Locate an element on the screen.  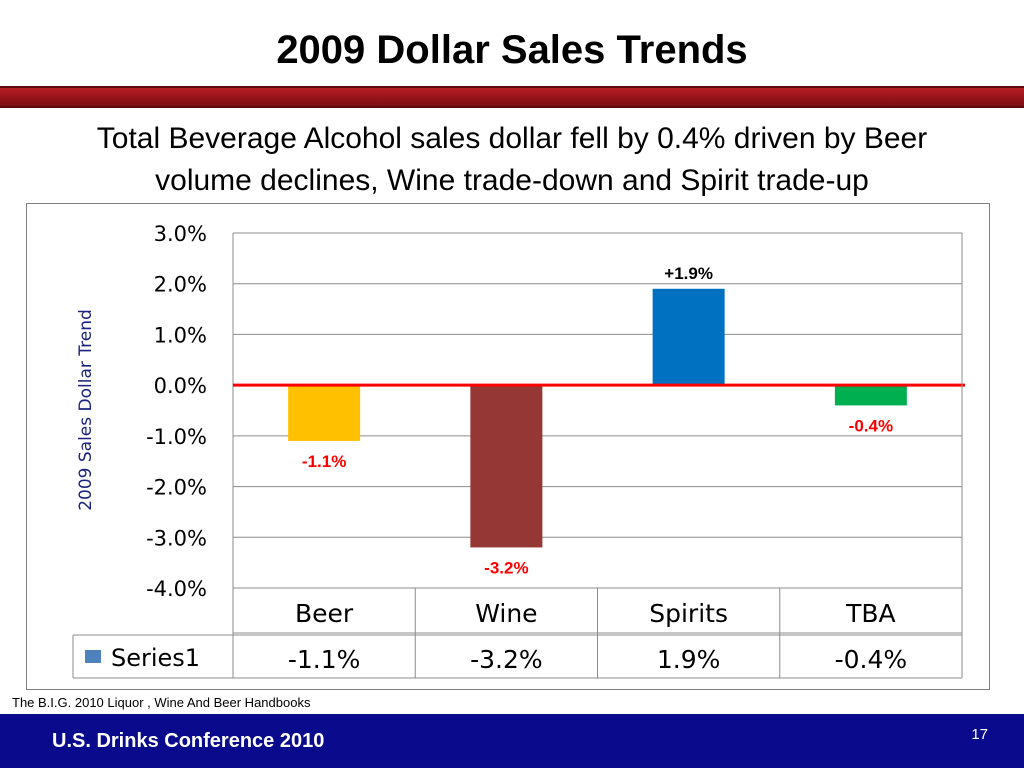
table-value: -3.2% is located at coordinates (506, 659).